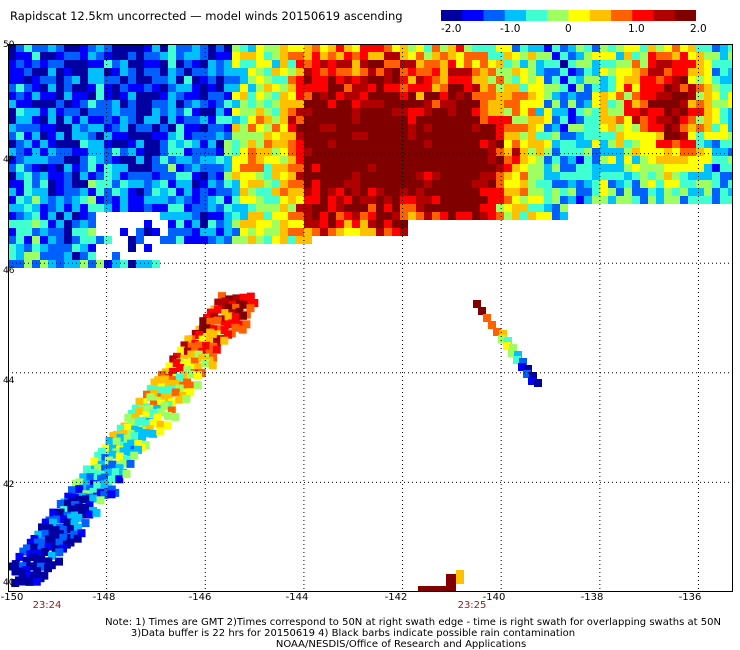 This screenshot has width=740, height=650. Describe the element at coordinates (515, 15) in the screenshot. I see `colorbar-swatch` at that location.